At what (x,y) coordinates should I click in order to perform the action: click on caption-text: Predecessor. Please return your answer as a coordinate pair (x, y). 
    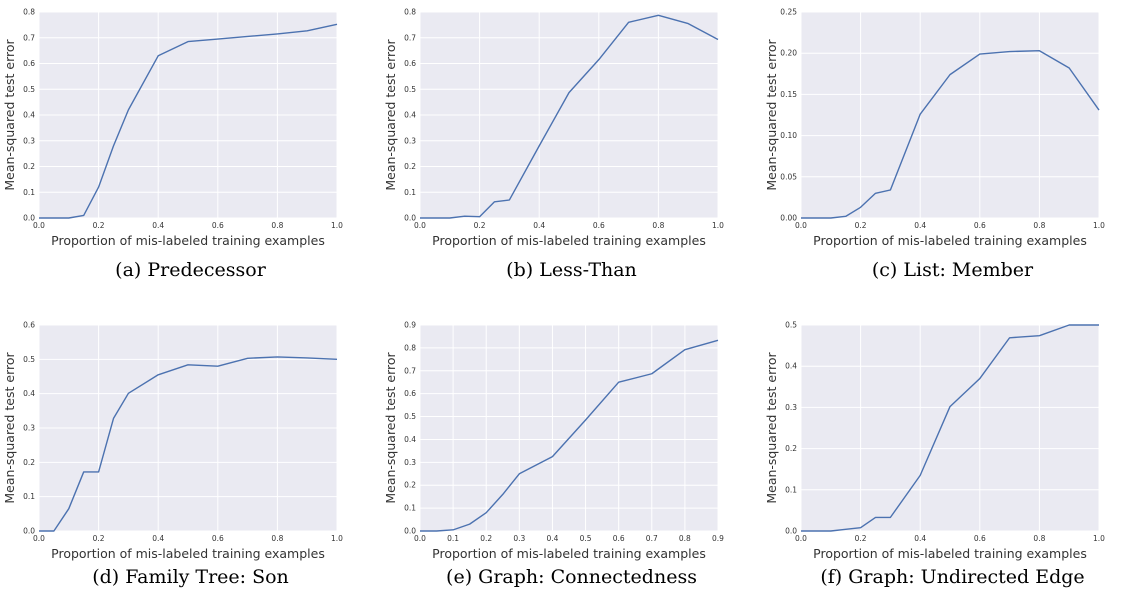
    Looking at the image, I should click on (206, 270).